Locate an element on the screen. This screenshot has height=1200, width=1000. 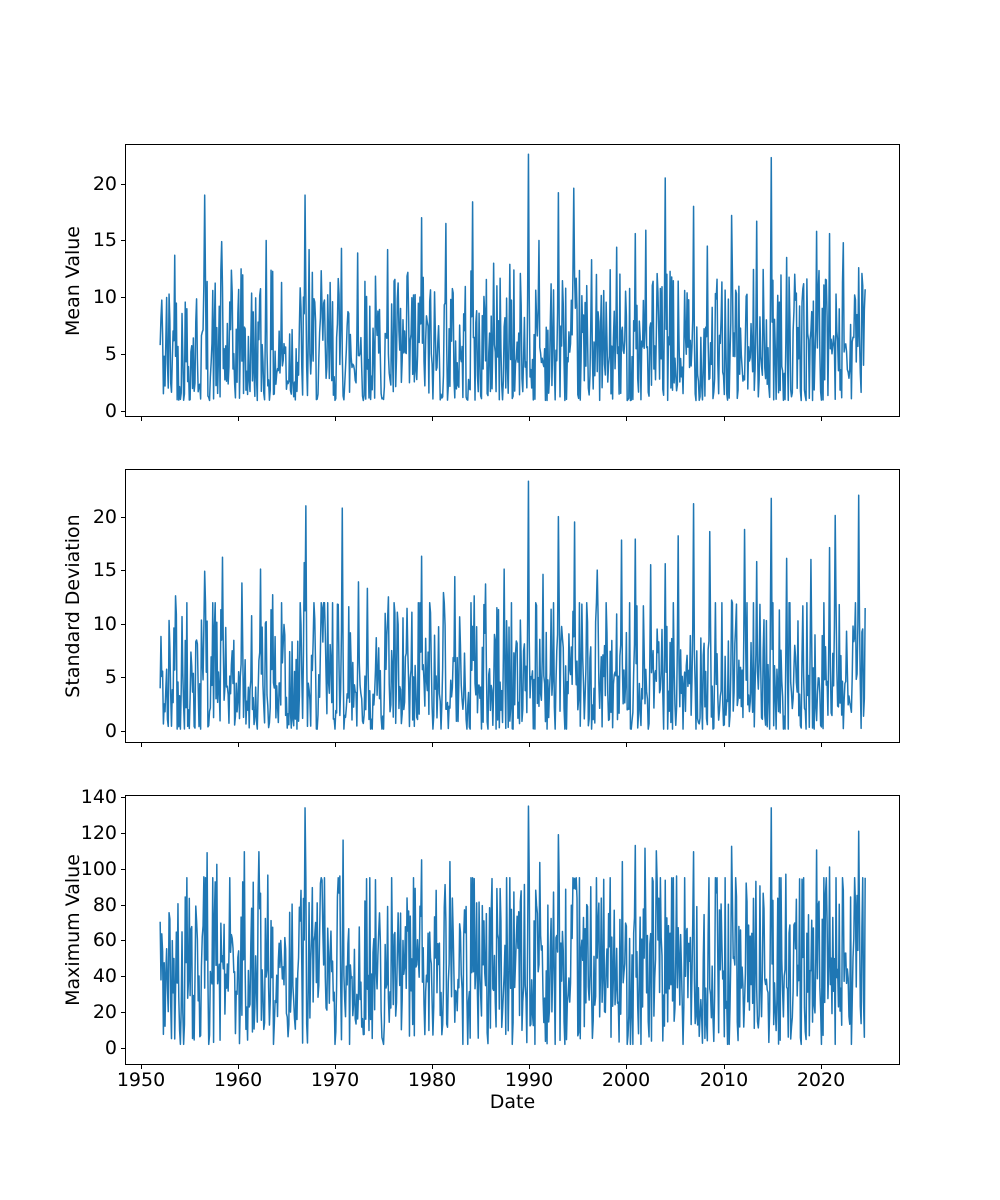
x-tick-label: 2010 is located at coordinates (724, 1080).